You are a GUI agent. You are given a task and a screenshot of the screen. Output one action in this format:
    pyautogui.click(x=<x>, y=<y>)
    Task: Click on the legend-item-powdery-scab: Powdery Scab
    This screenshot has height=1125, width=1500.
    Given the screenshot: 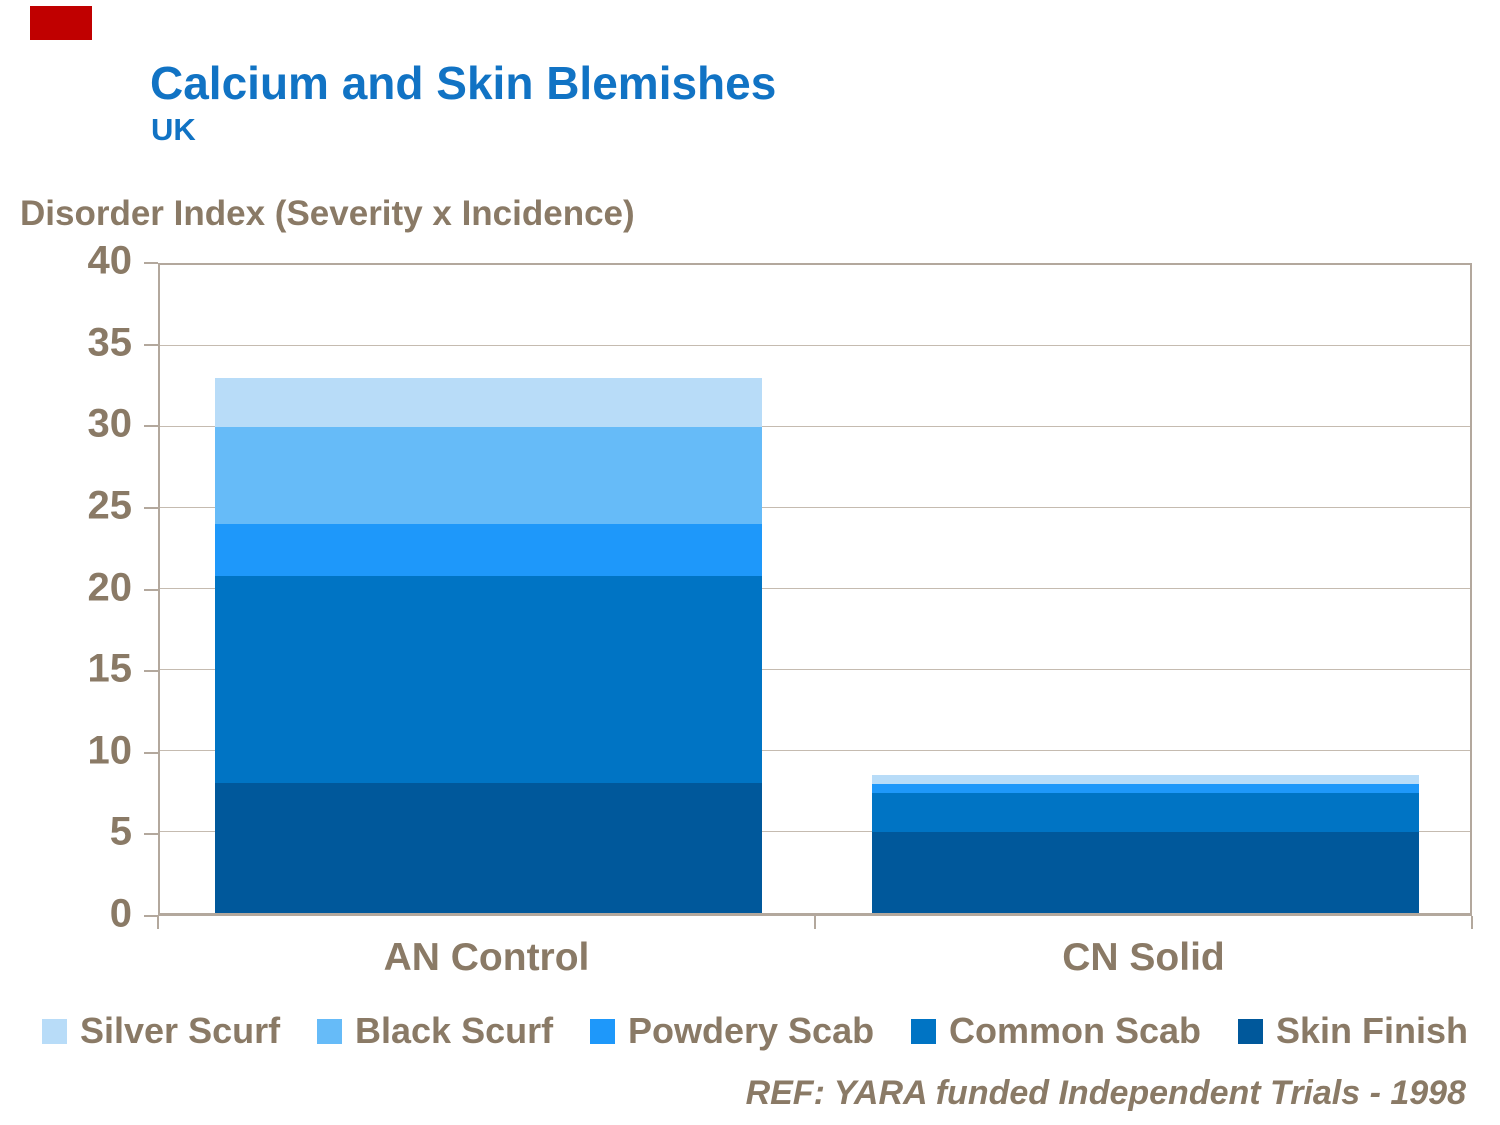 What is the action you would take?
    pyautogui.click(x=732, y=1031)
    